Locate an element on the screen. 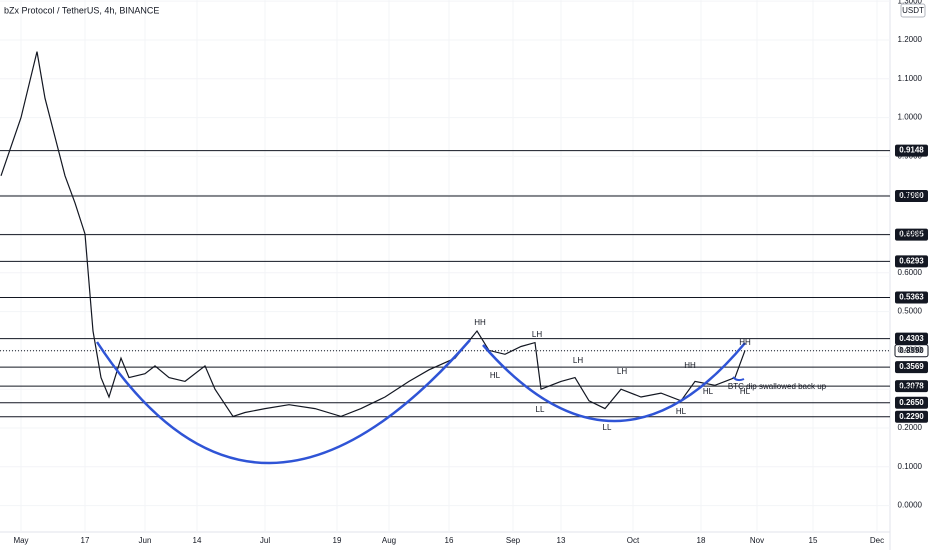 Image resolution: width=932 pixels, height=550 pixels. x-tick-label: Aug is located at coordinates (389, 540).